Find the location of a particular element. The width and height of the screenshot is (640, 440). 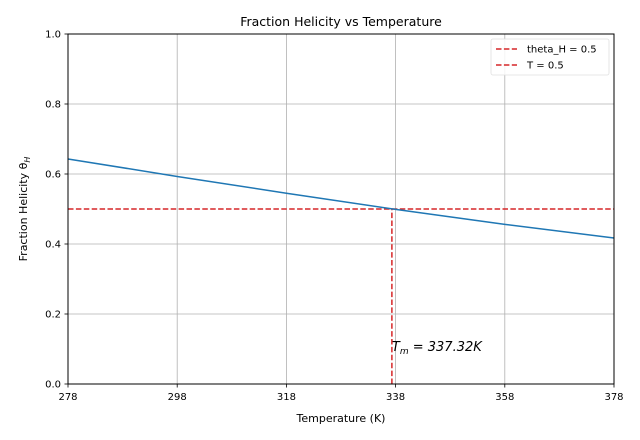

y-tick-label: 0.8 is located at coordinates (53, 105).